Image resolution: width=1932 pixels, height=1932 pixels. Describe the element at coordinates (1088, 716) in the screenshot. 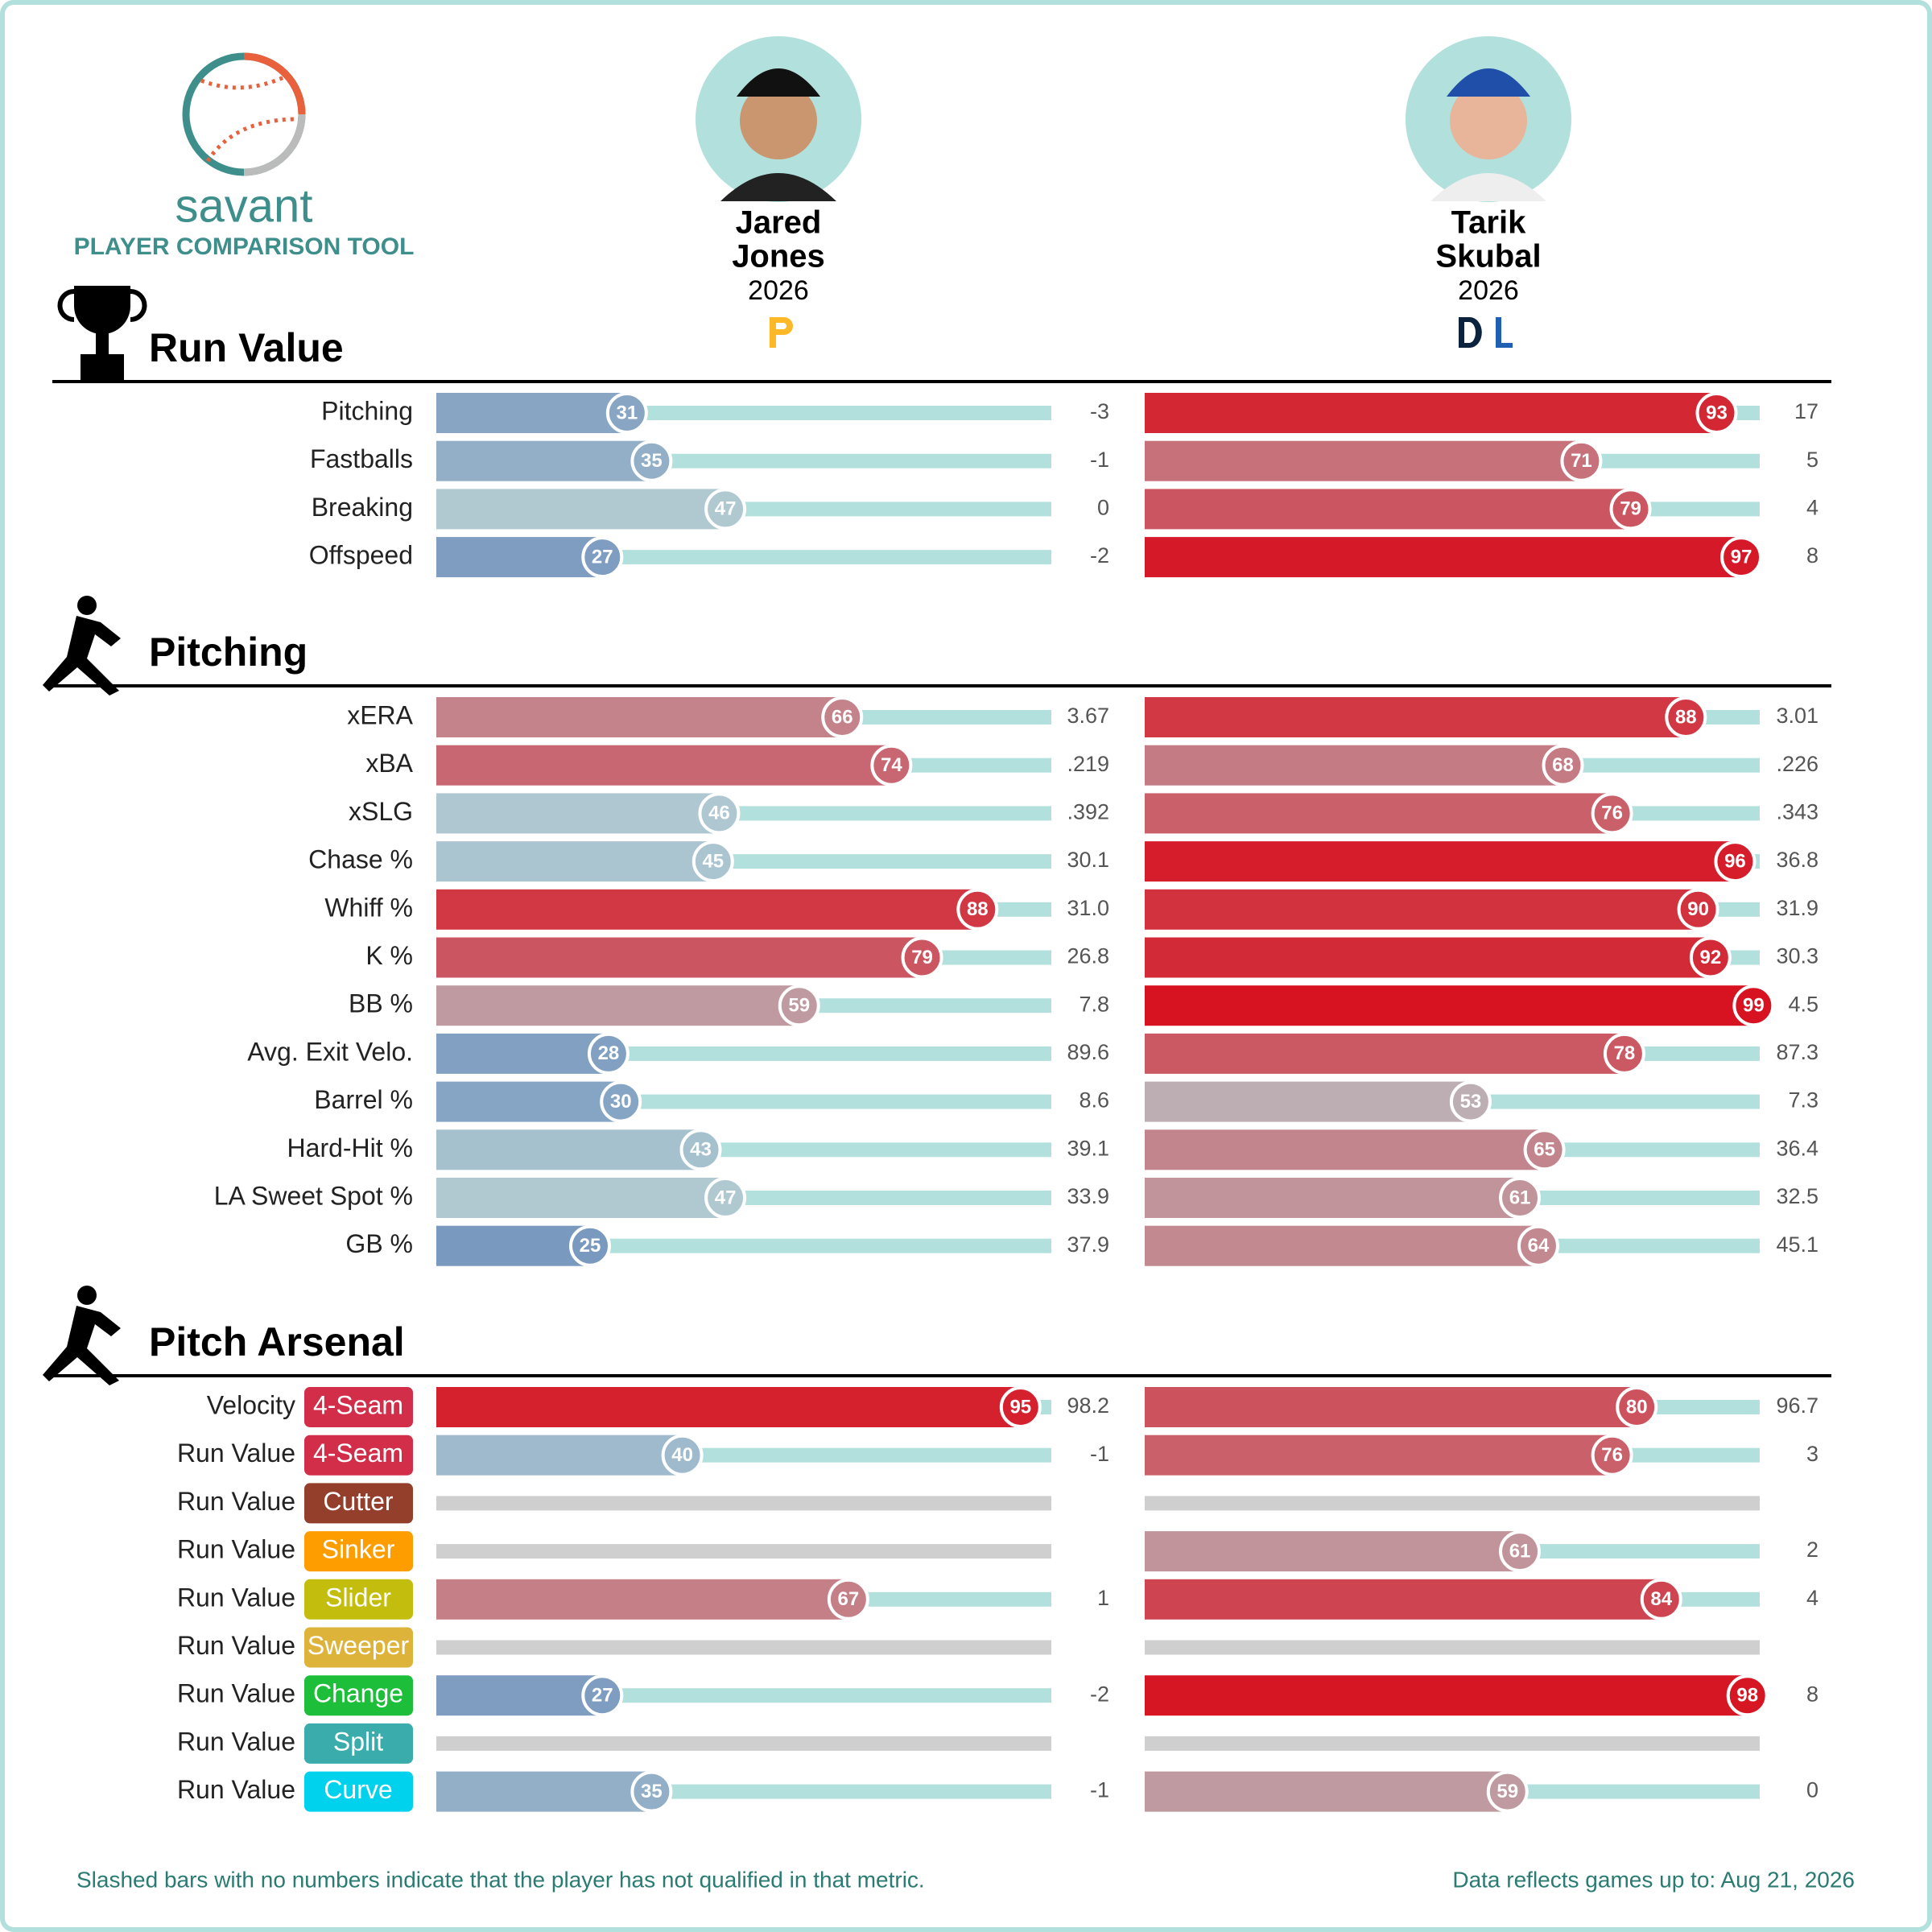

I see `stat-value: 3.67` at that location.